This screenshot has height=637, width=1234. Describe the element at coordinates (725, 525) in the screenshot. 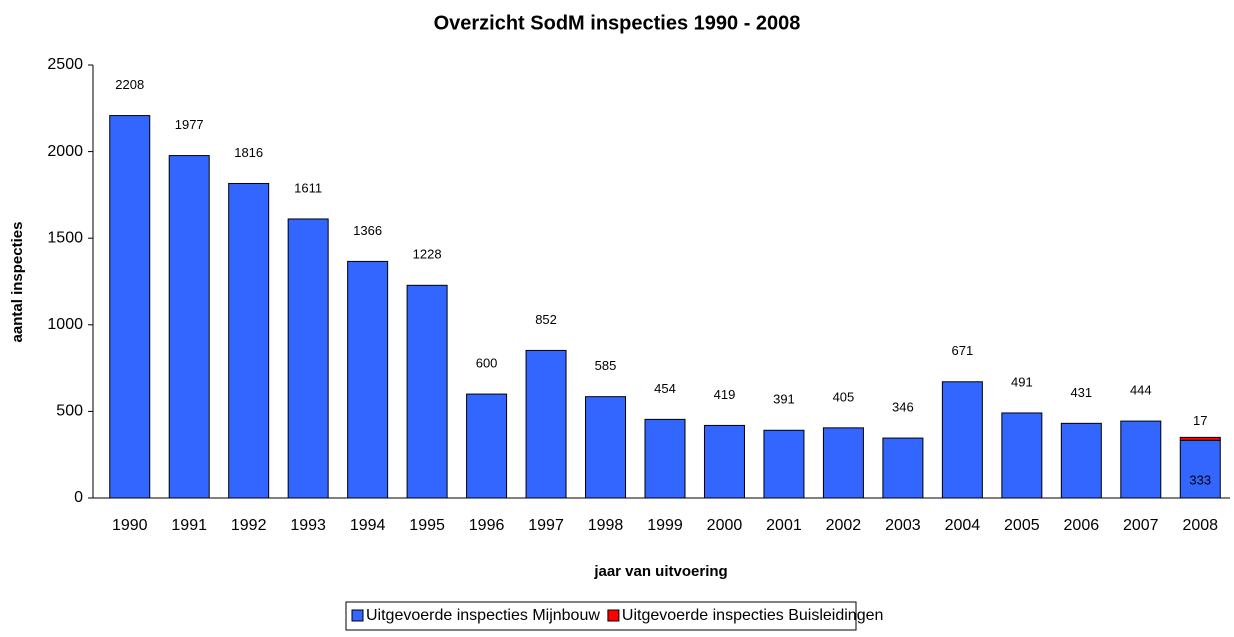

I see `x-tick-label: 2000` at that location.